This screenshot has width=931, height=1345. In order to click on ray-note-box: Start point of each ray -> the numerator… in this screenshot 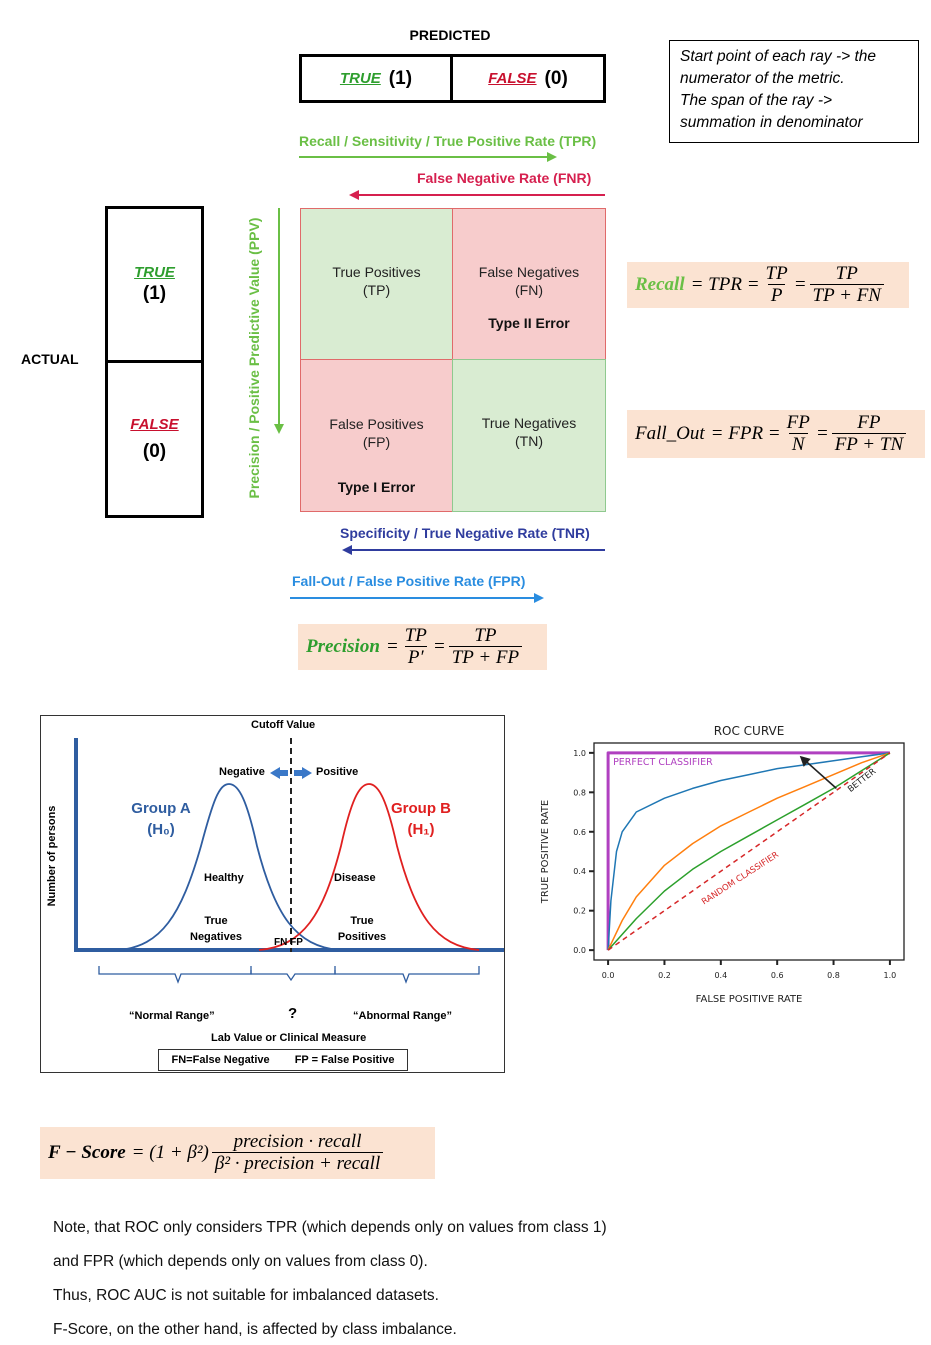, I will do `click(794, 91)`.